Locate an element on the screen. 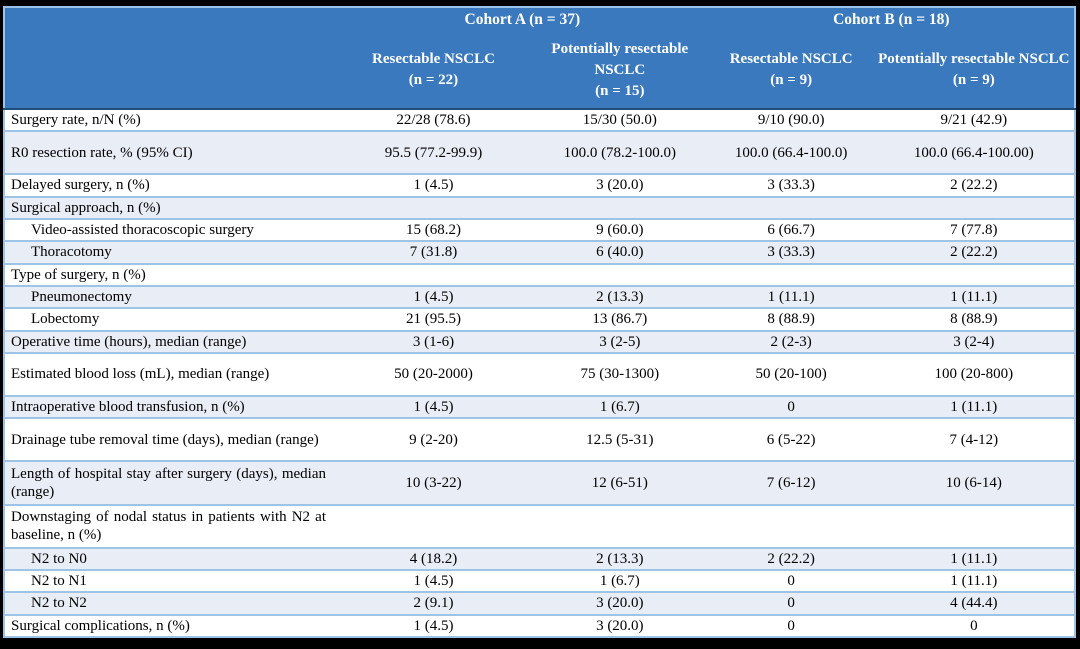 This screenshot has width=1080, height=649. cell-potentially-resectable-a: 15/30 (50.0) is located at coordinates (619, 121).